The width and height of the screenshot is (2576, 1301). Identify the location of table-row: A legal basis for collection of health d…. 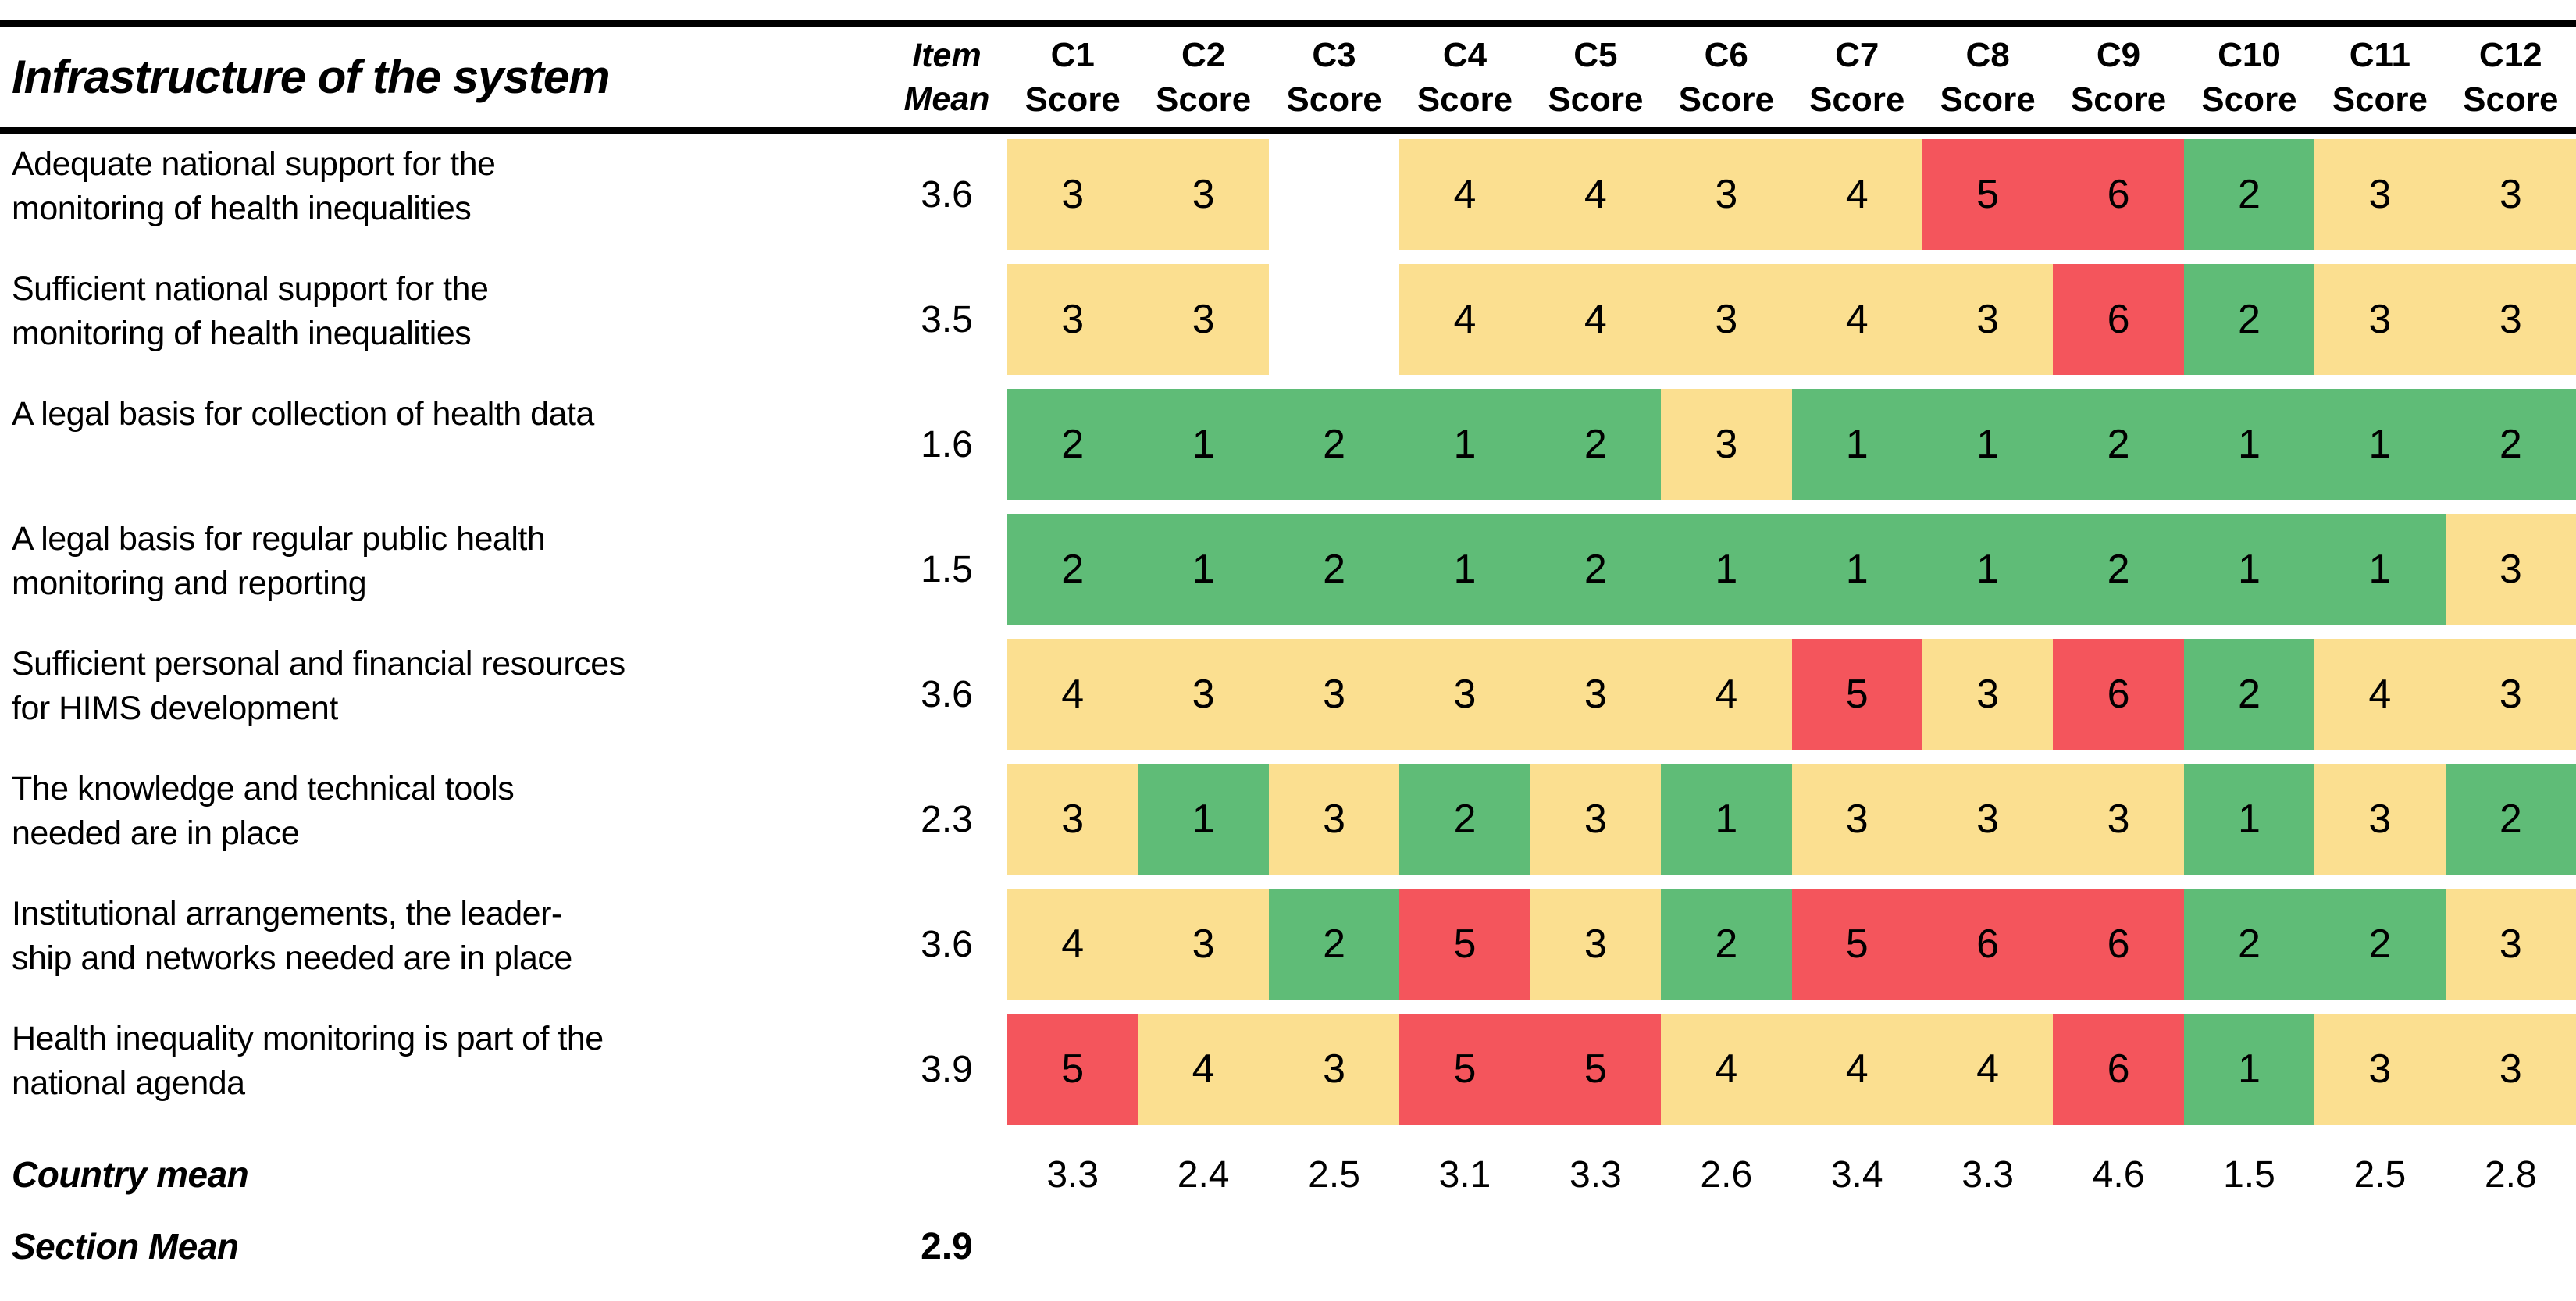
(1288, 444).